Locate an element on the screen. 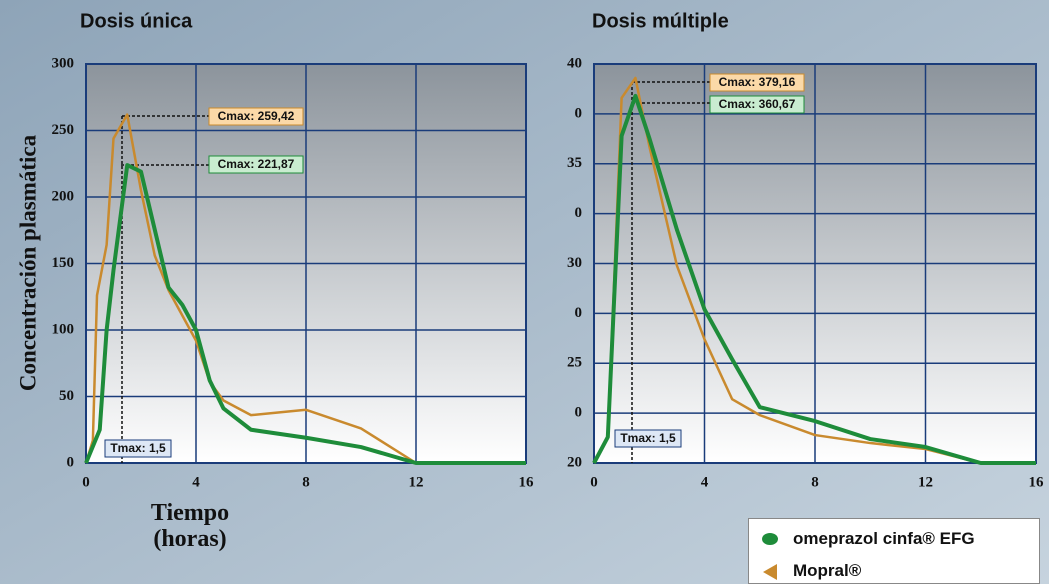  legend-symbols is located at coordinates (770, 556).